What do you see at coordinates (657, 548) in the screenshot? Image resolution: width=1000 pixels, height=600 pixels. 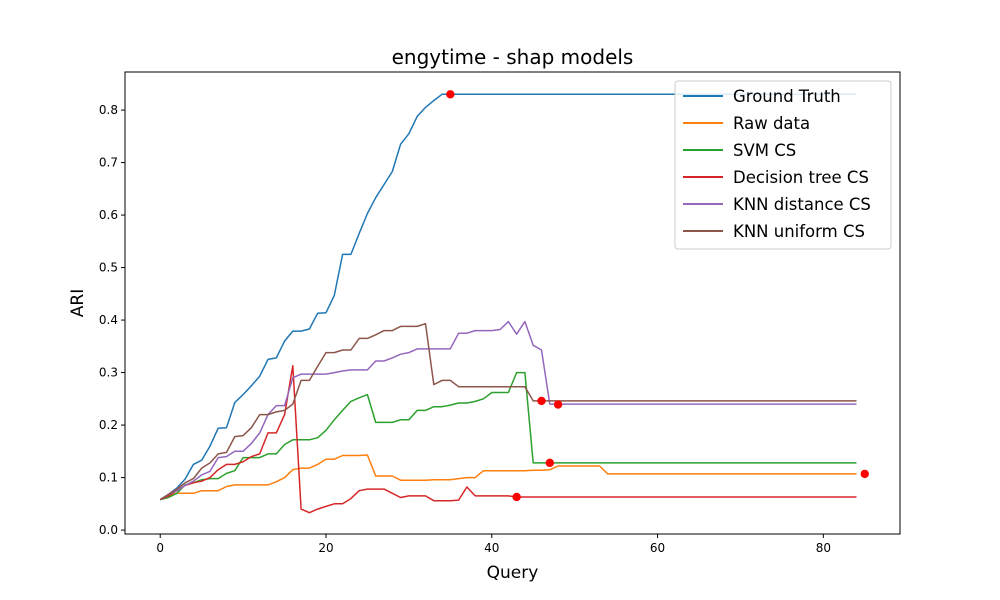 I see `x-tick-label: 60` at bounding box center [657, 548].